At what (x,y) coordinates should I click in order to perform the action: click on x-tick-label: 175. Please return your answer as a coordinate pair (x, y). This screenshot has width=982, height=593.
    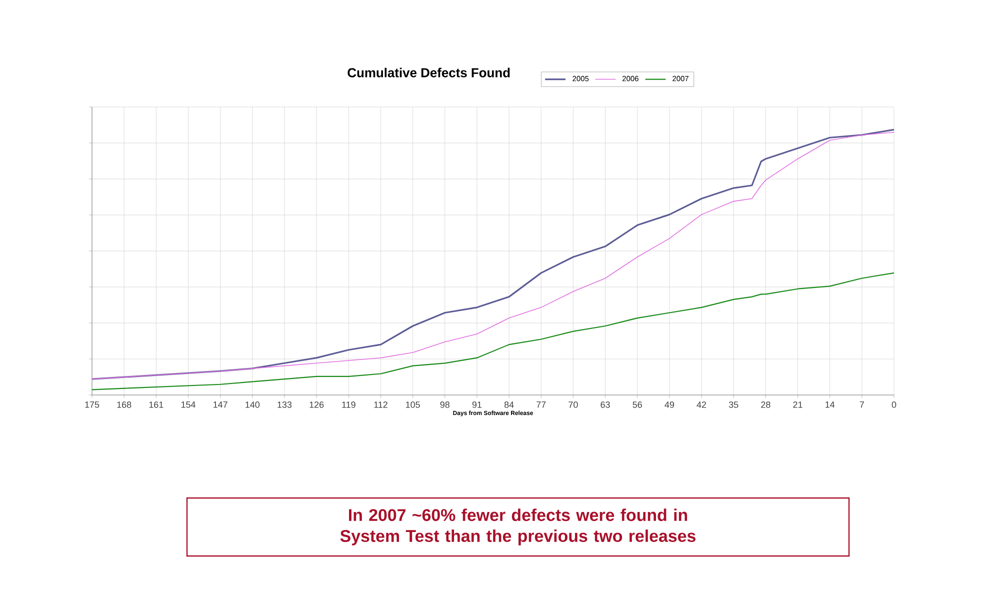
    Looking at the image, I should click on (92, 405).